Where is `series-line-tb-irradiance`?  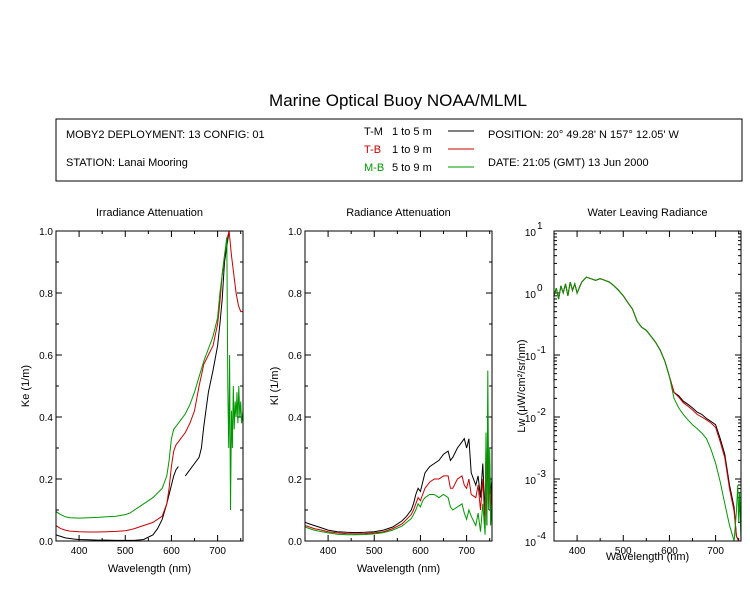
series-line-tb-irradiance is located at coordinates (149, 382).